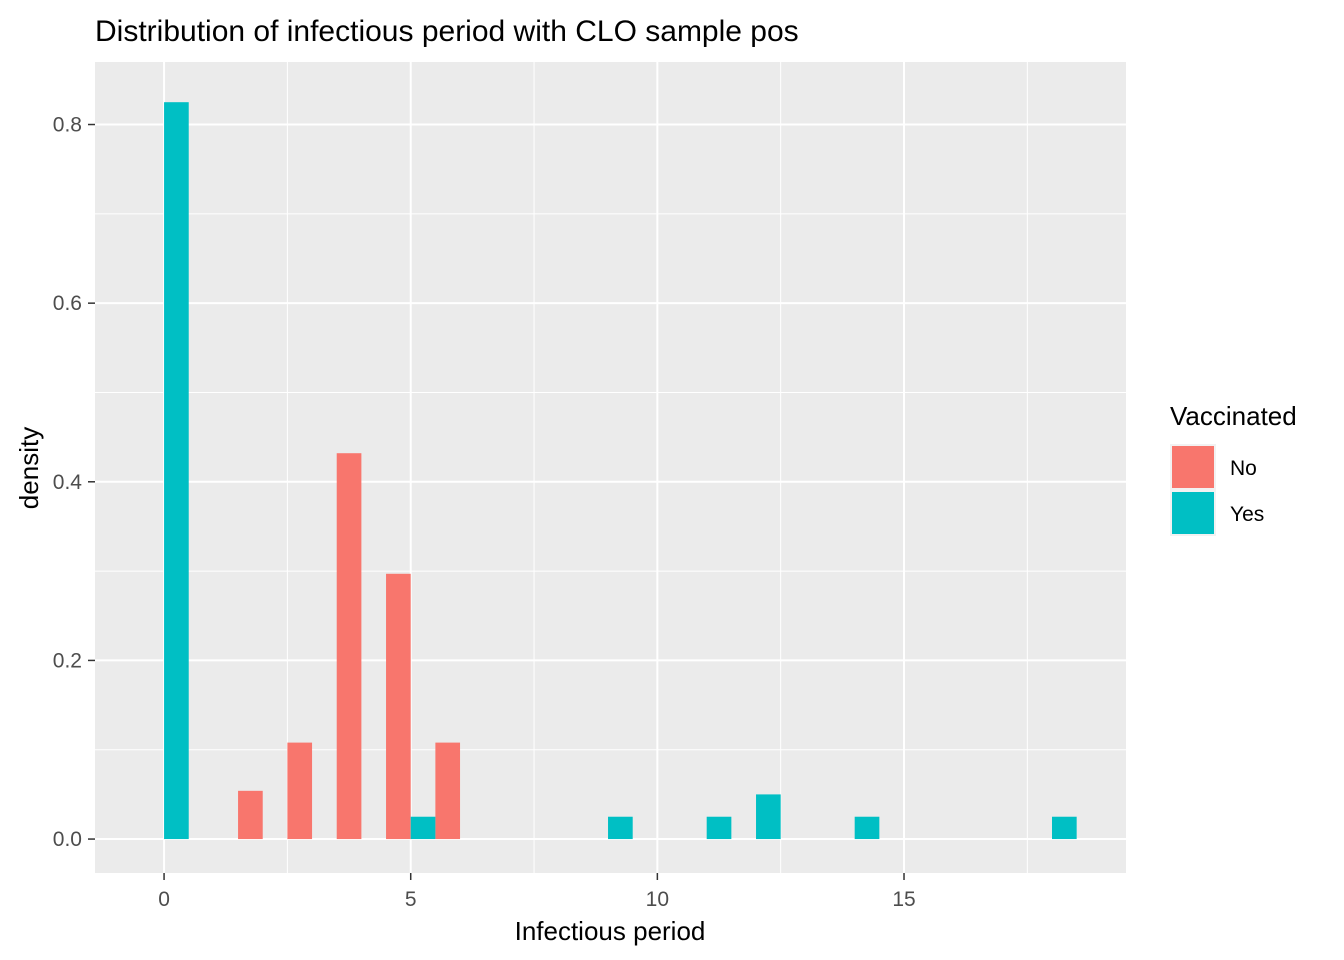 Image resolution: width=1344 pixels, height=960 pixels. I want to click on legend-label: Yes, so click(1247, 514).